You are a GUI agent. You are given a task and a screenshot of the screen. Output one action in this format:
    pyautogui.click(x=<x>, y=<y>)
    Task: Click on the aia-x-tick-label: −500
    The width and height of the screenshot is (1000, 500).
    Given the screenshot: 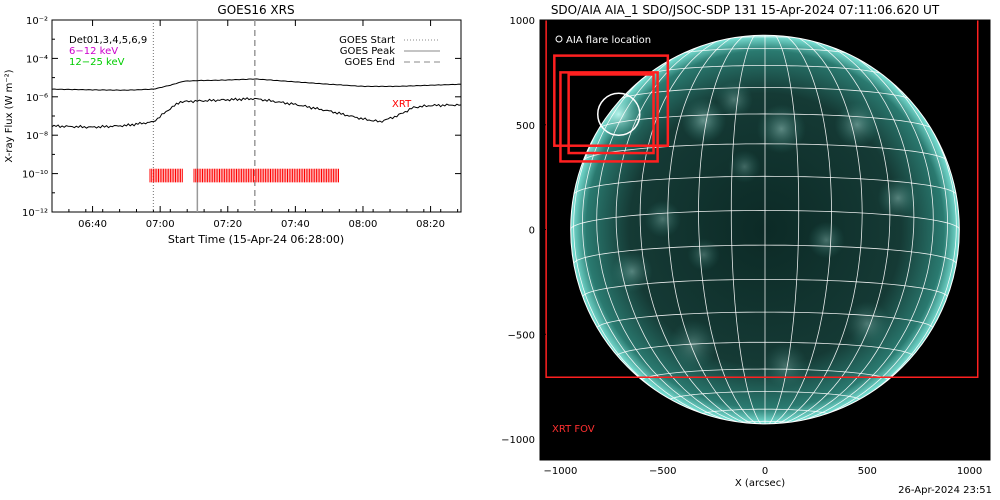 What is the action you would take?
    pyautogui.click(x=662, y=471)
    